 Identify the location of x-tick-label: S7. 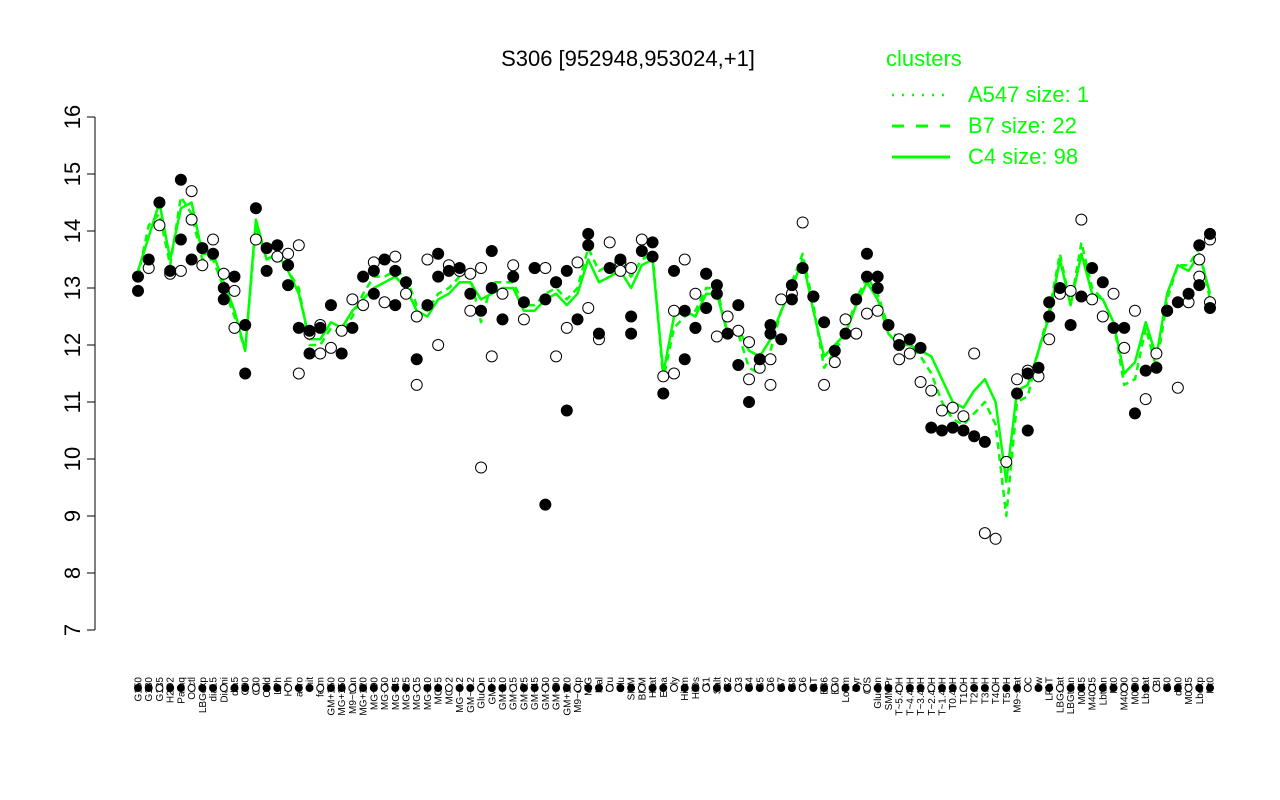
(782, 683).